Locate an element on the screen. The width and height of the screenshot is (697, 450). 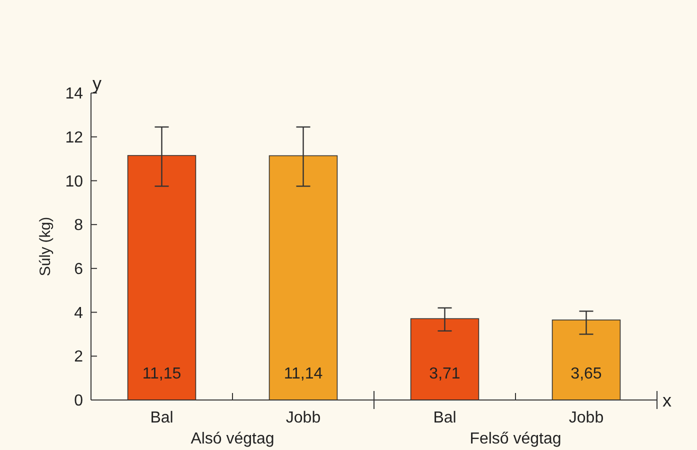
text: Felső végtag is located at coordinates (516, 439).